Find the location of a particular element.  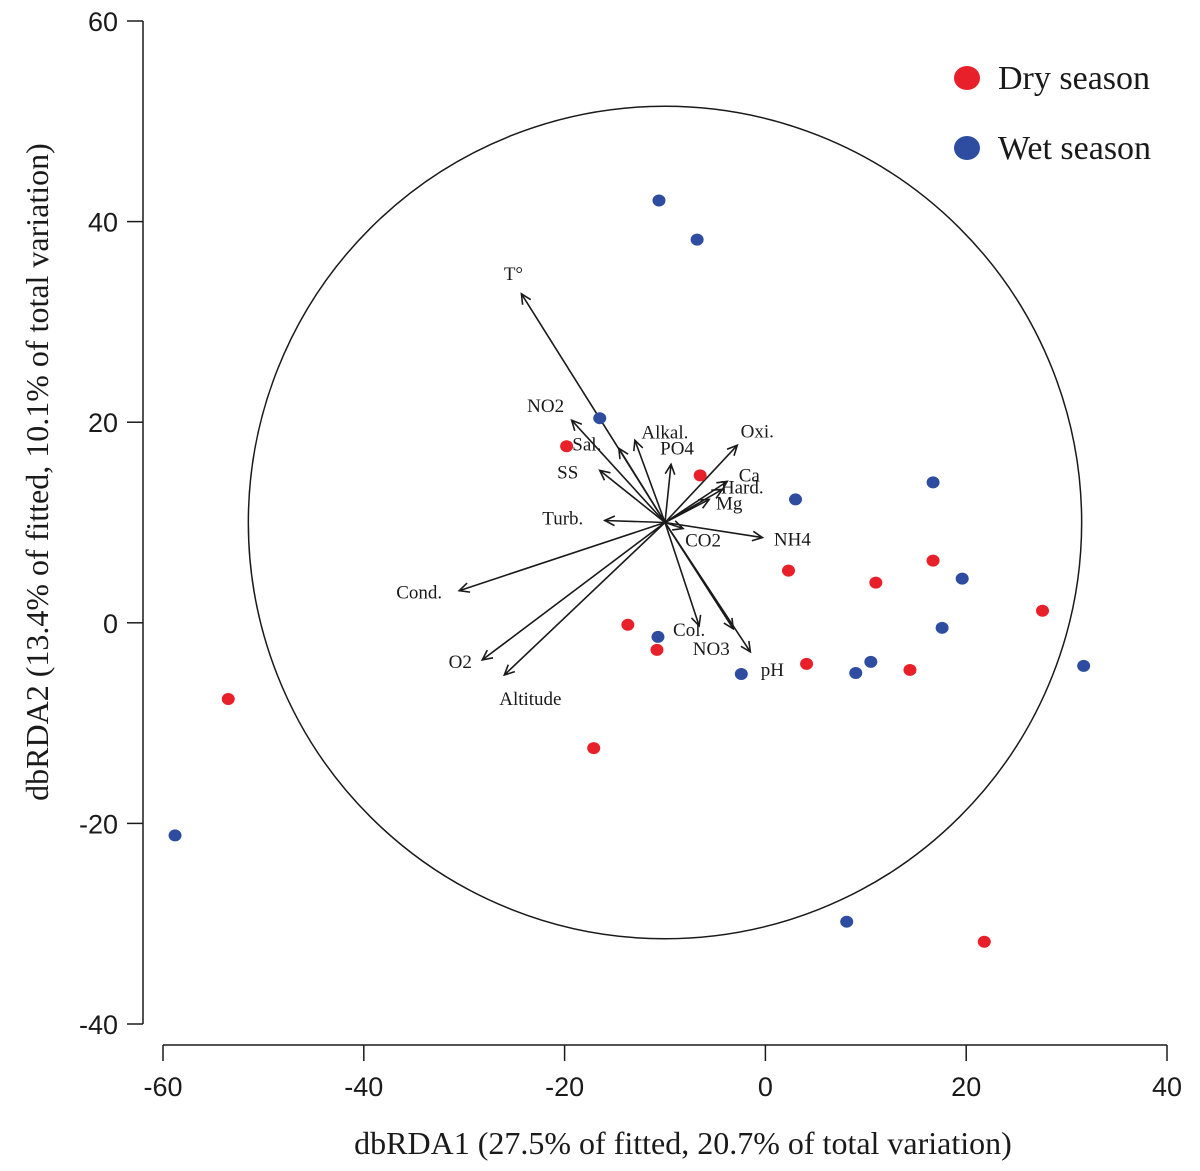

vector-ph is located at coordinates (708, 587).